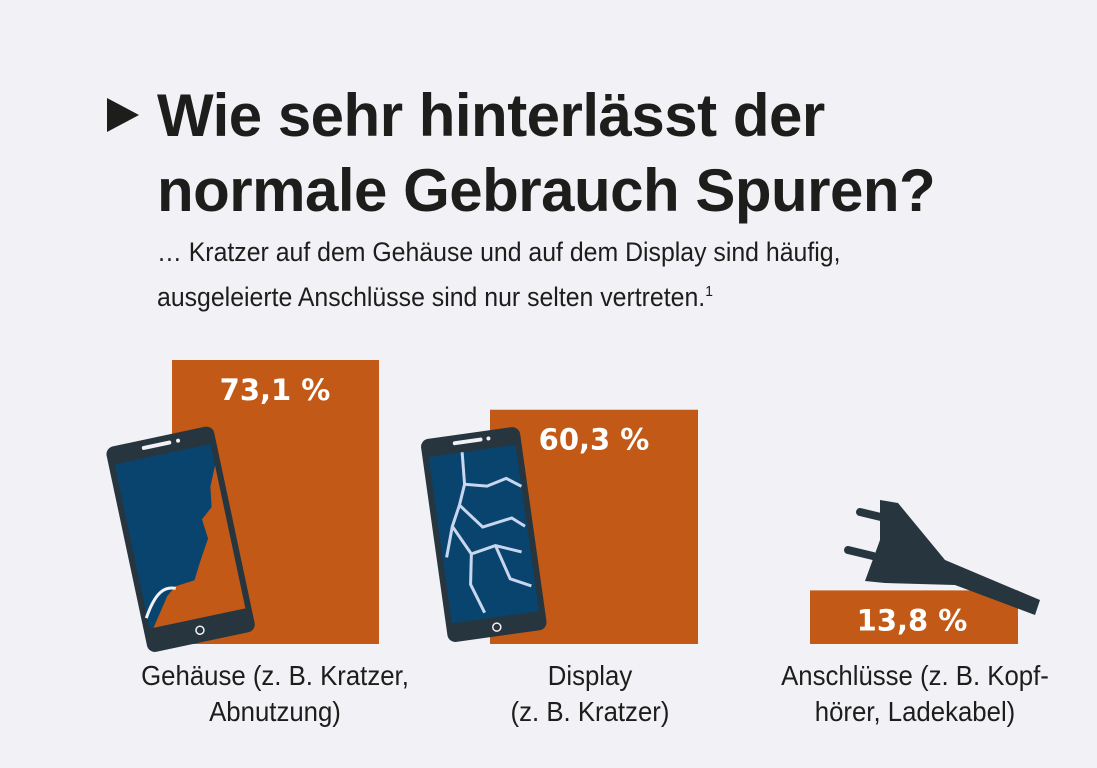  What do you see at coordinates (484, 534) in the screenshot?
I see `cracked-screen-phone-icon` at bounding box center [484, 534].